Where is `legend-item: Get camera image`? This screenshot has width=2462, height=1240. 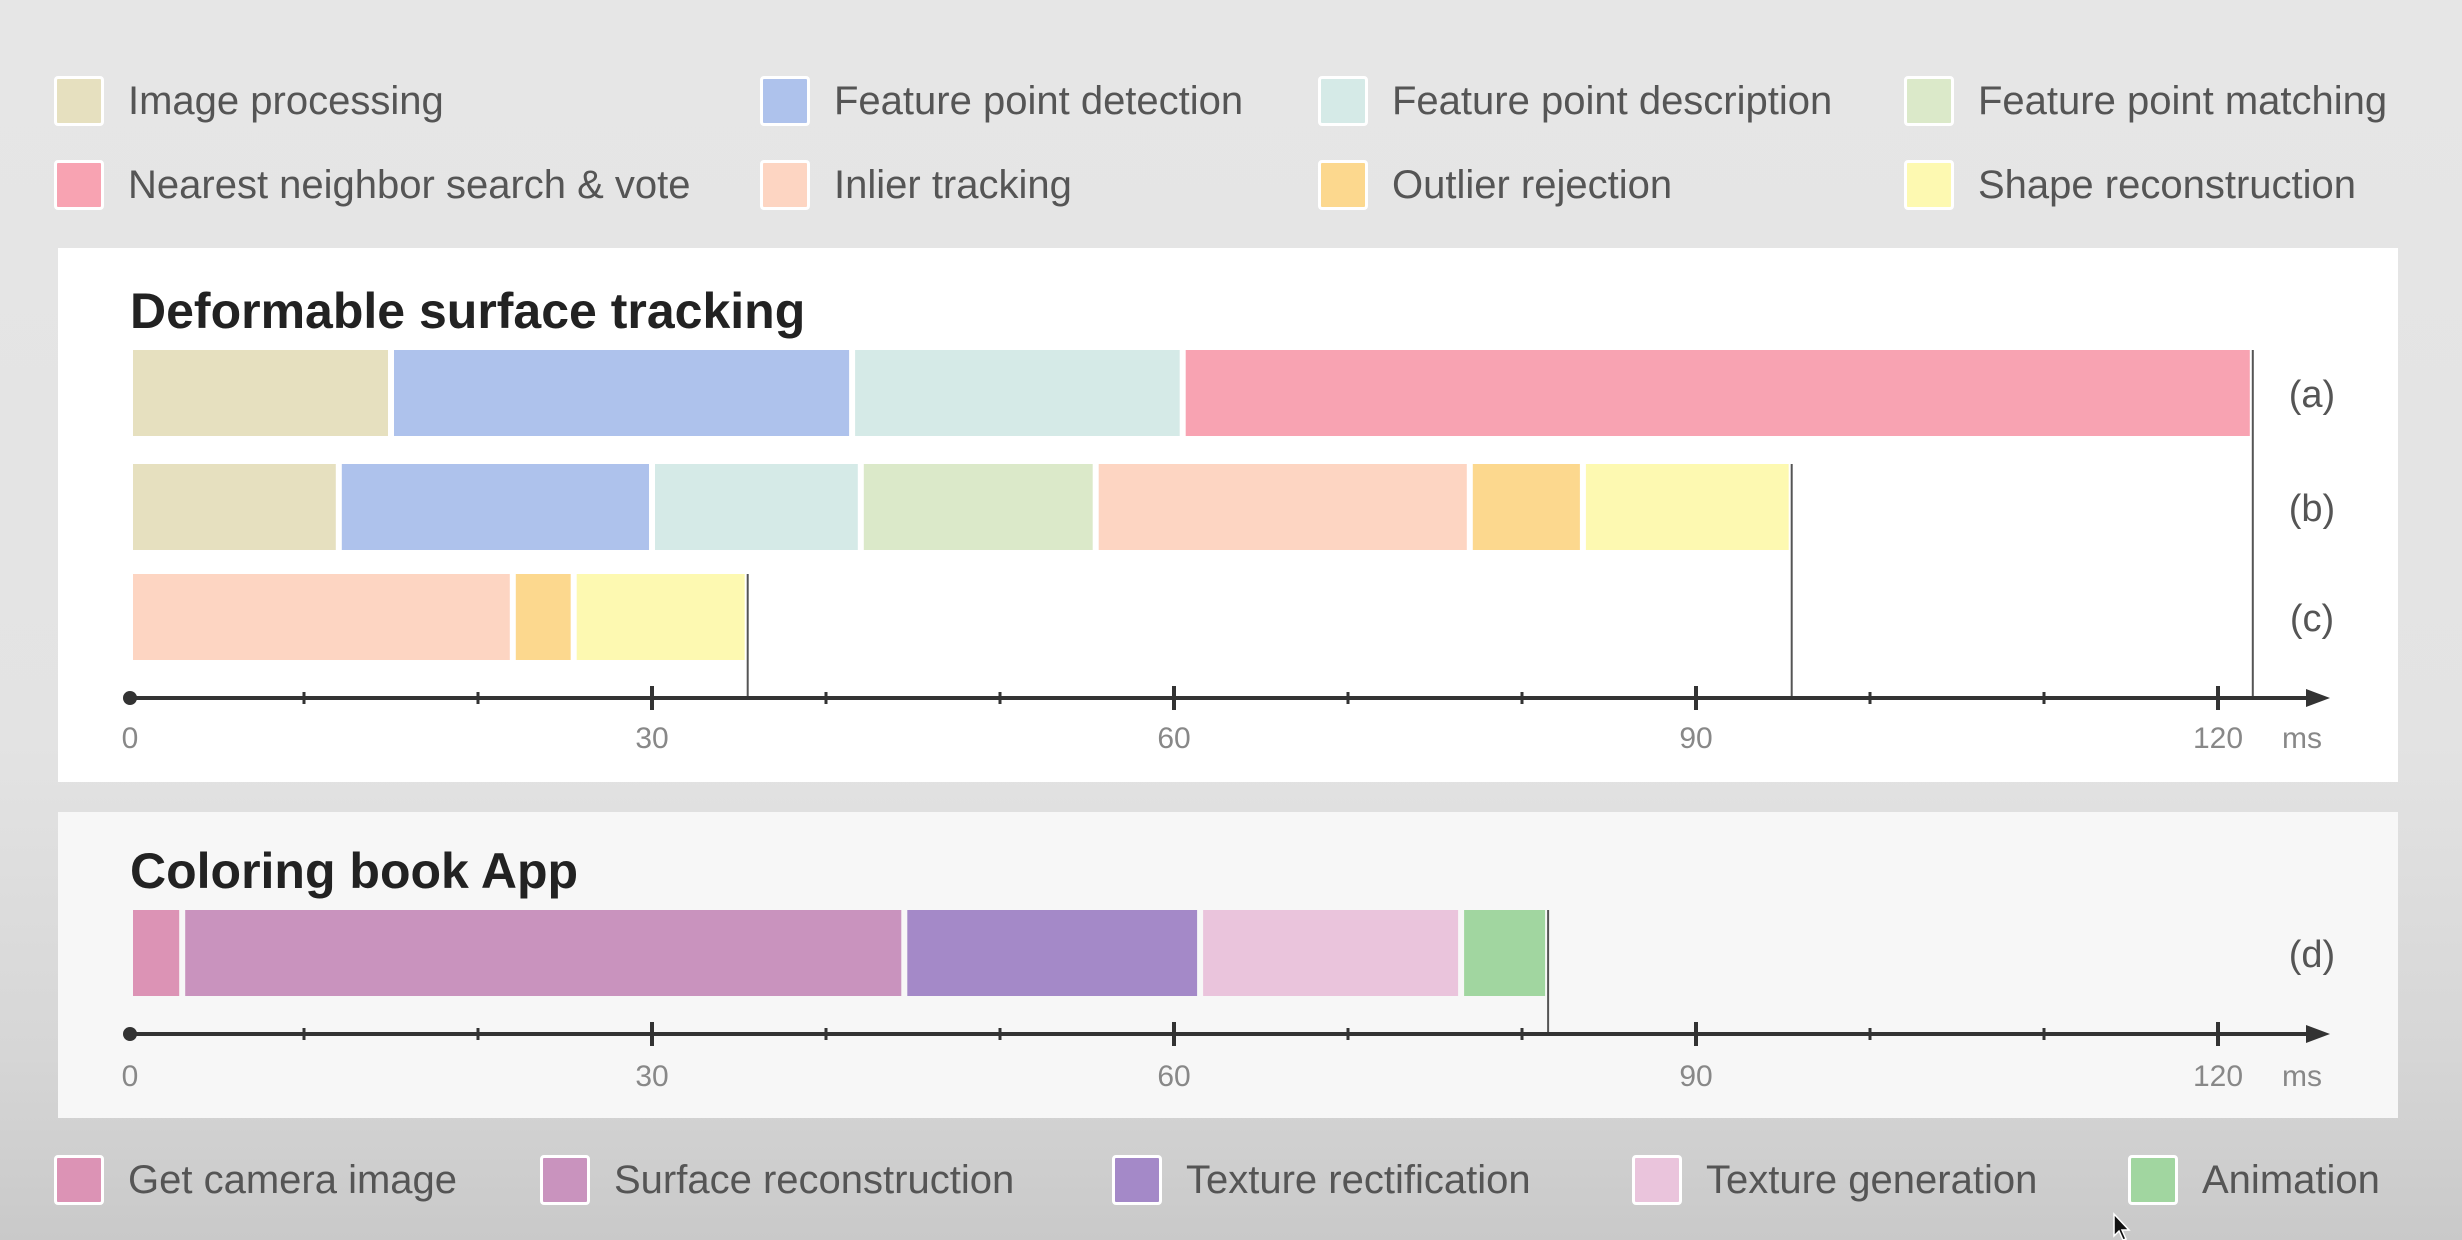
legend-item: Get camera image is located at coordinates (255, 1180).